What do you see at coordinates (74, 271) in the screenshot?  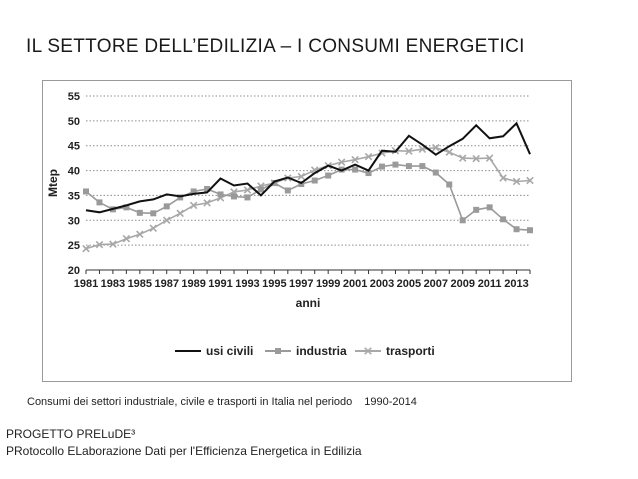 I see `y-tick-label: 20` at bounding box center [74, 271].